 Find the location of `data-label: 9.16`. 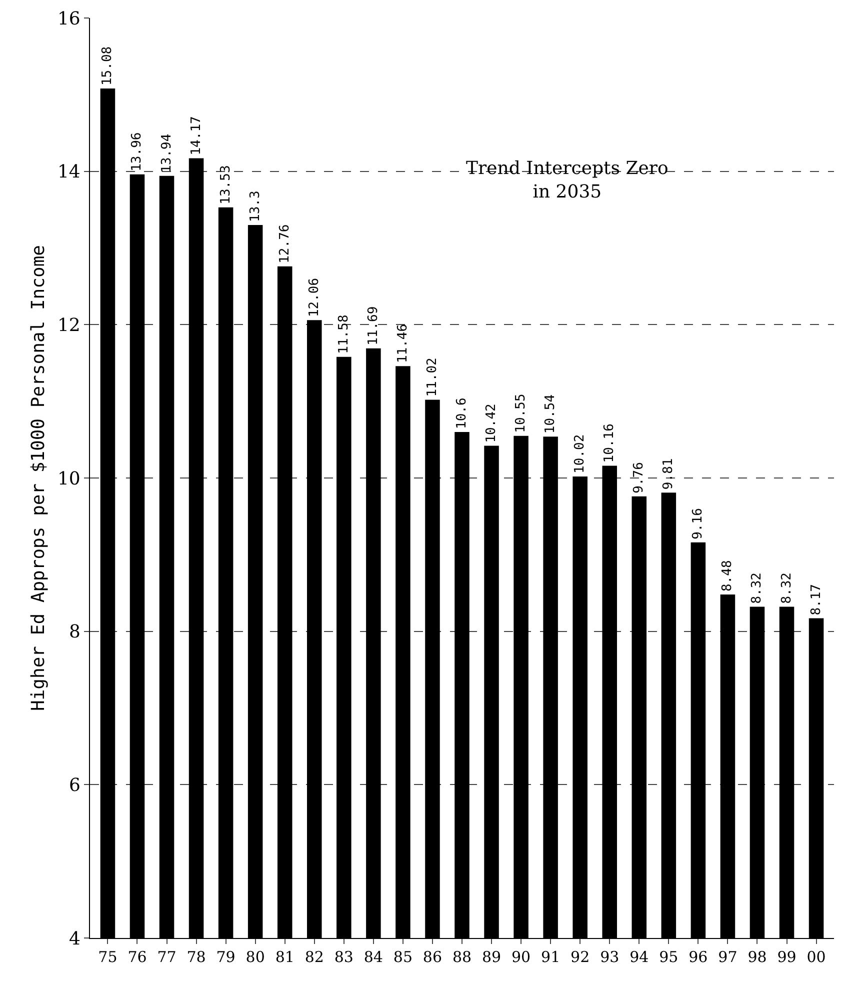

data-label: 9.16 is located at coordinates (698, 524).